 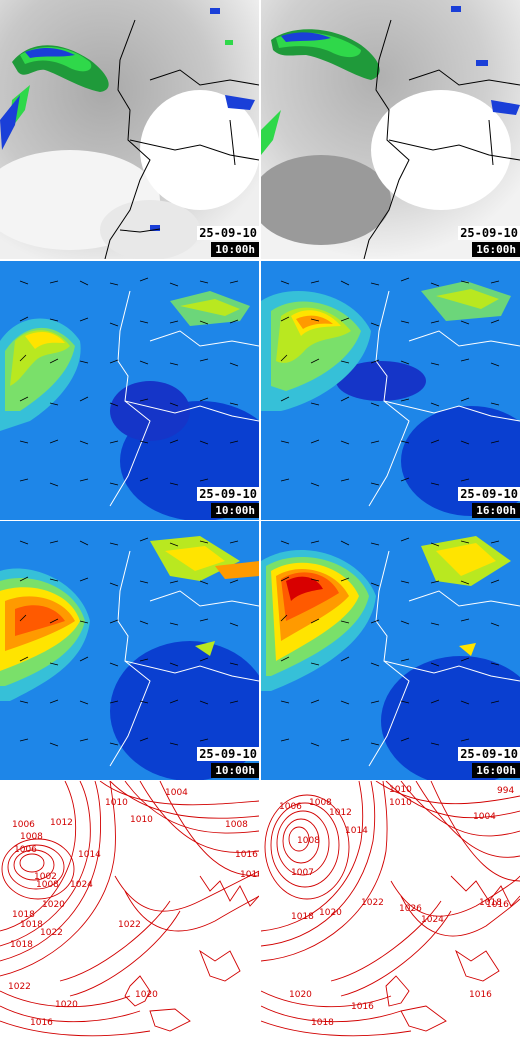 I want to click on satellite-panel-left: 25-09-10 10:00h, so click(x=129, y=129).